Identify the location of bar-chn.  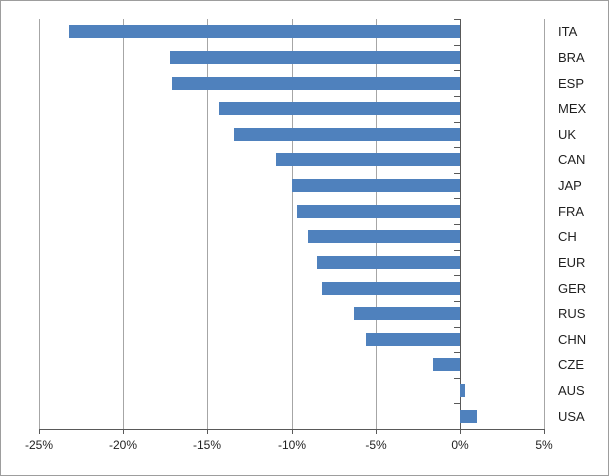
(412, 339).